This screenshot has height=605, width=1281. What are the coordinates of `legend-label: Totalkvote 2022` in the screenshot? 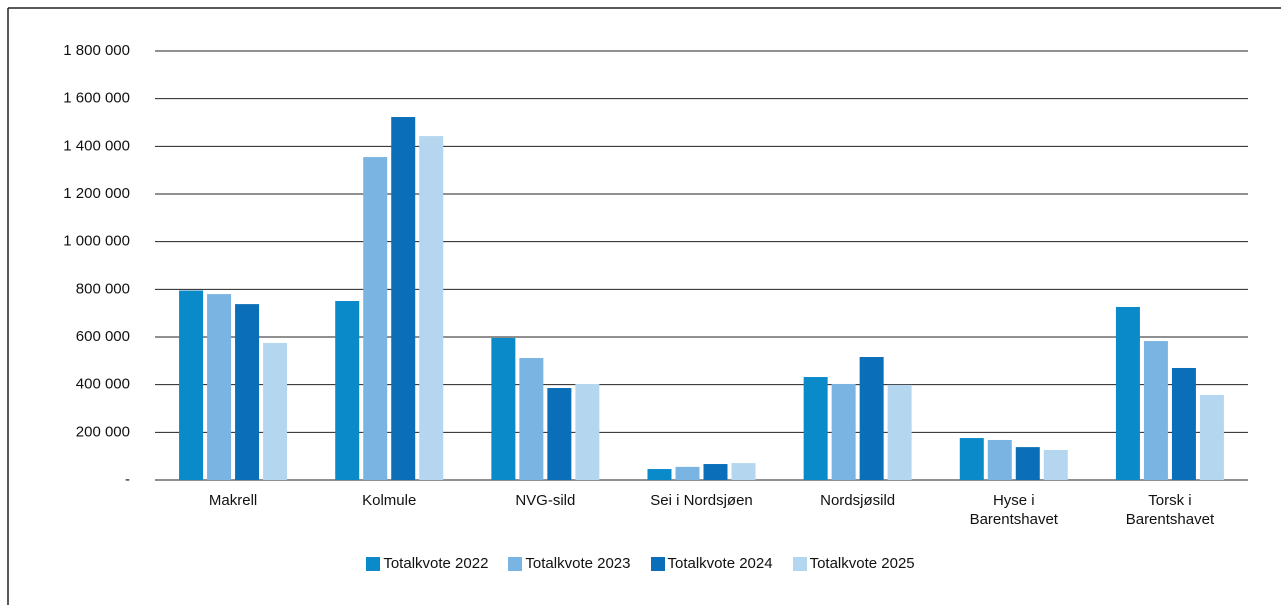 It's located at (436, 563).